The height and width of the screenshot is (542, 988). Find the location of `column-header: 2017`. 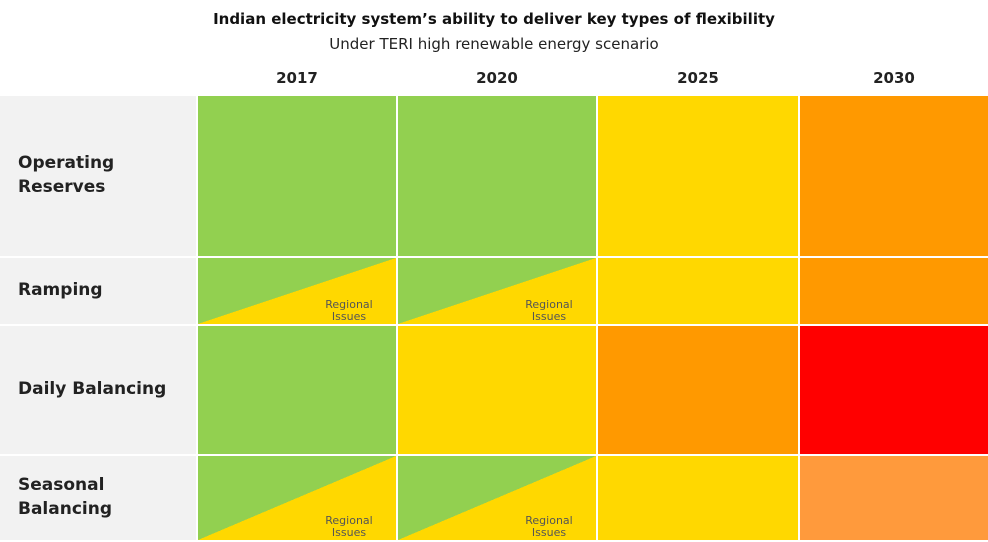

column-header: 2017 is located at coordinates (298, 79).